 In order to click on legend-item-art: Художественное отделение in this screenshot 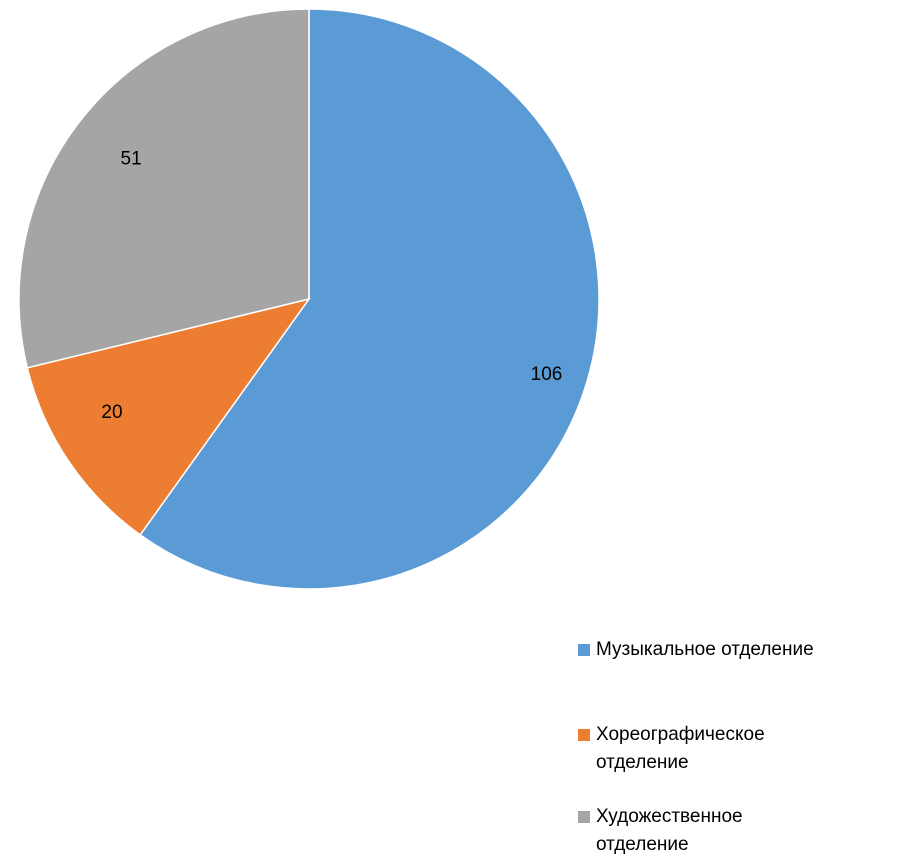, I will do `click(707, 831)`.